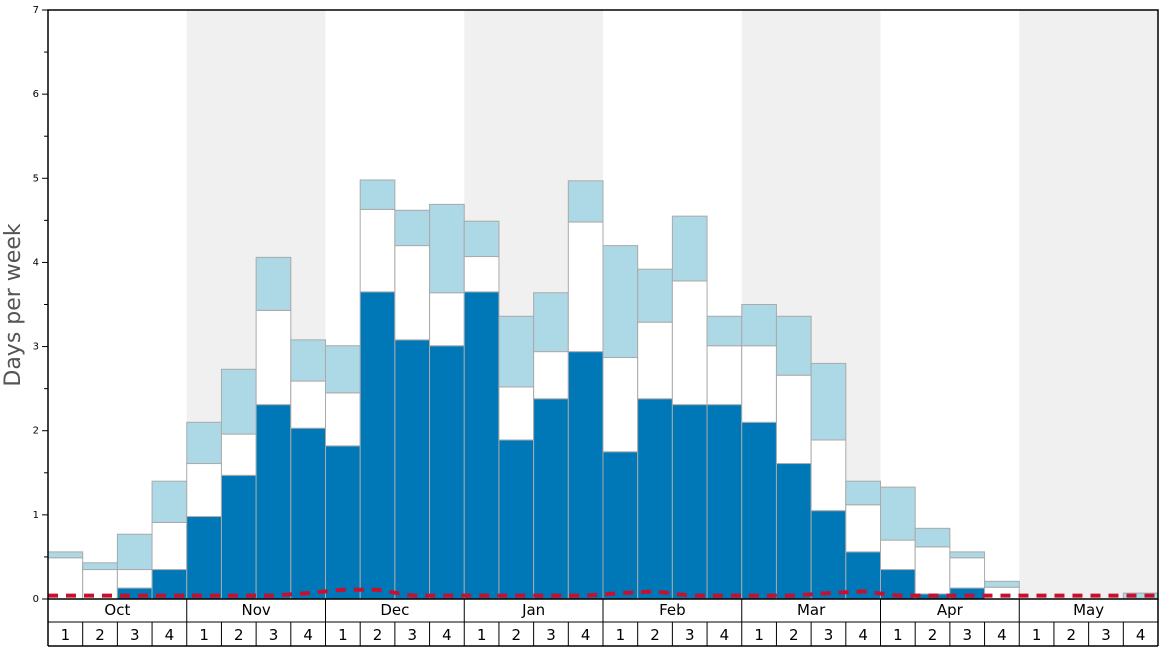 The image size is (1168, 648). I want to click on month-band-may, so click(1088, 304).